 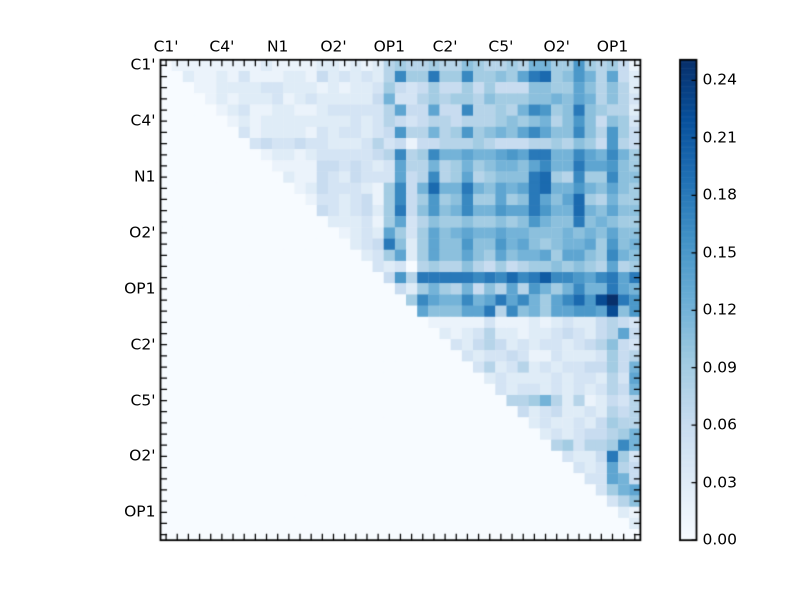 I want to click on y-tick-label-C4': C4', so click(x=143, y=120).